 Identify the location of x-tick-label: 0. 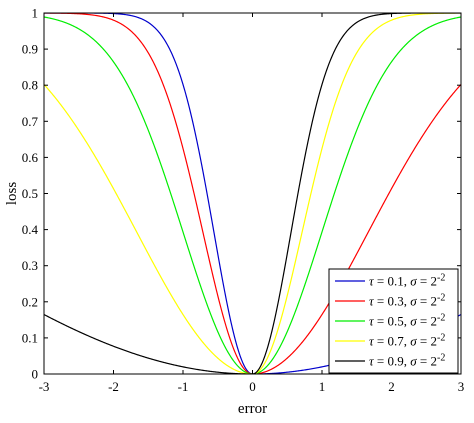
(252, 386).